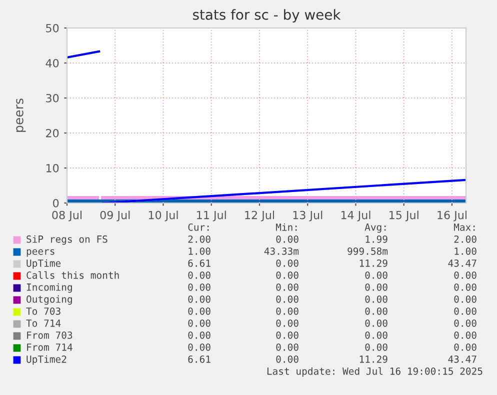  I want to click on x-tick-label: 10 Jul, so click(163, 216).